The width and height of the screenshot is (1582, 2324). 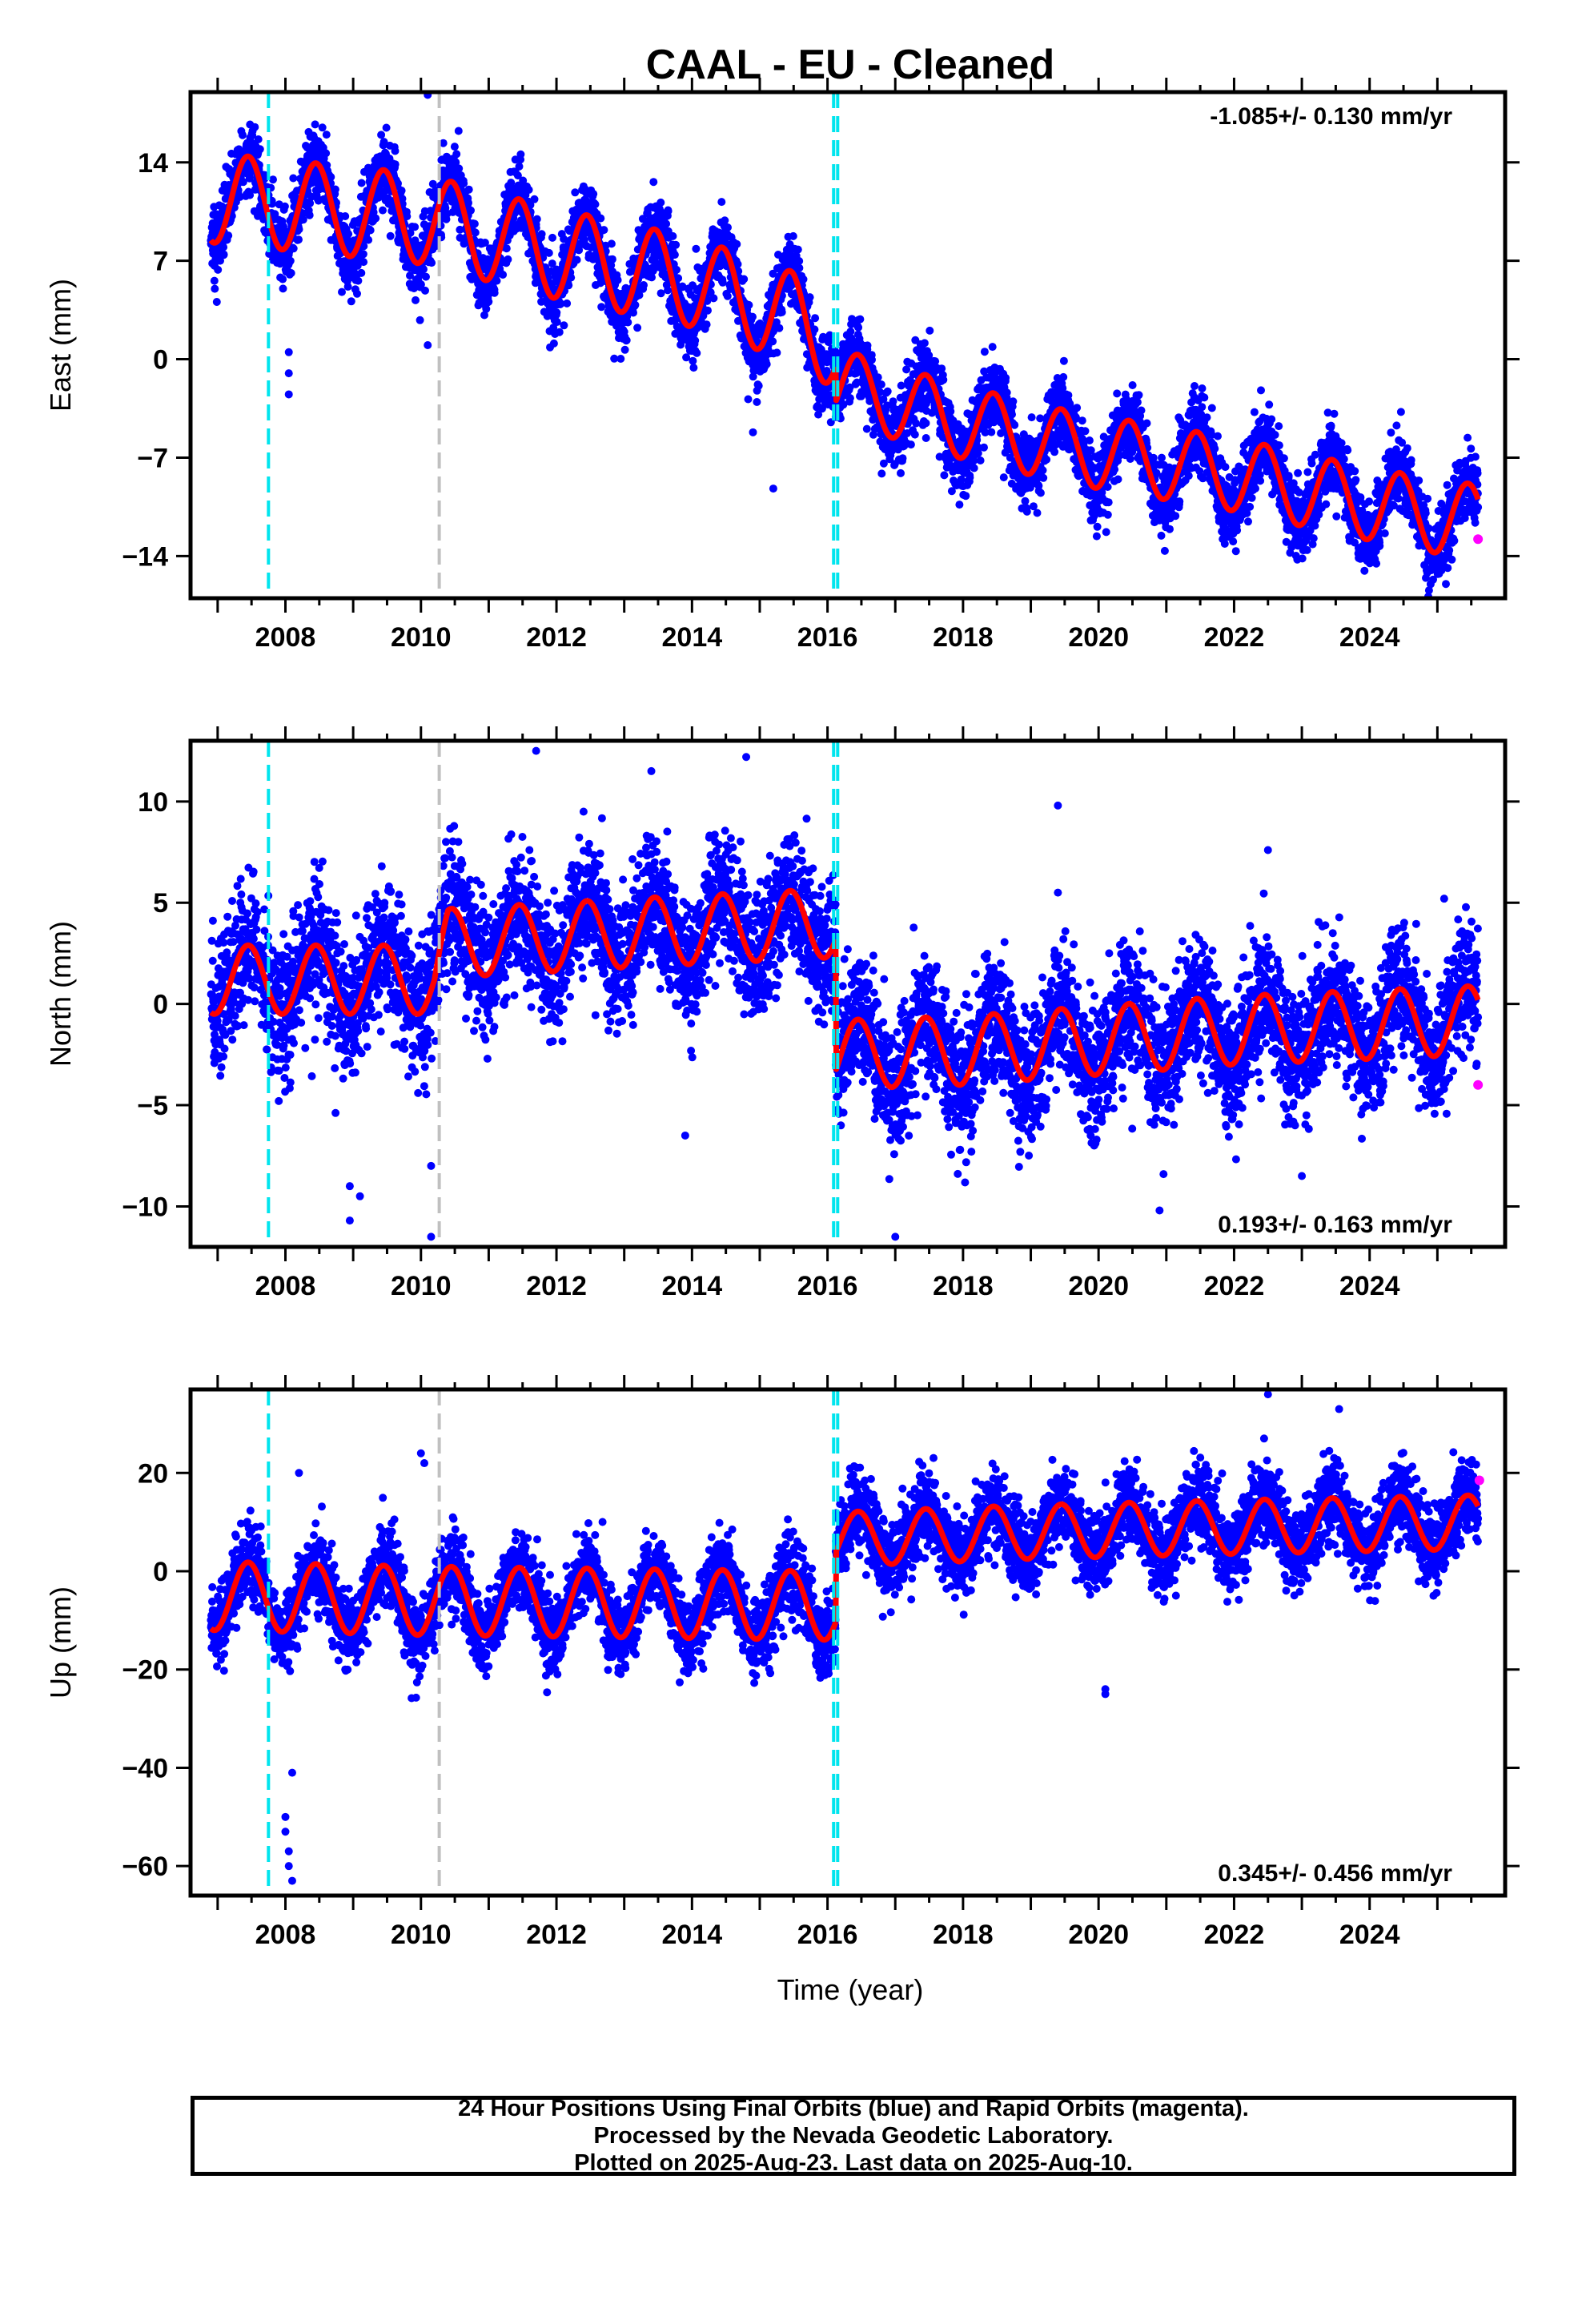 I want to click on final-point-2001, so click(x=604, y=230).